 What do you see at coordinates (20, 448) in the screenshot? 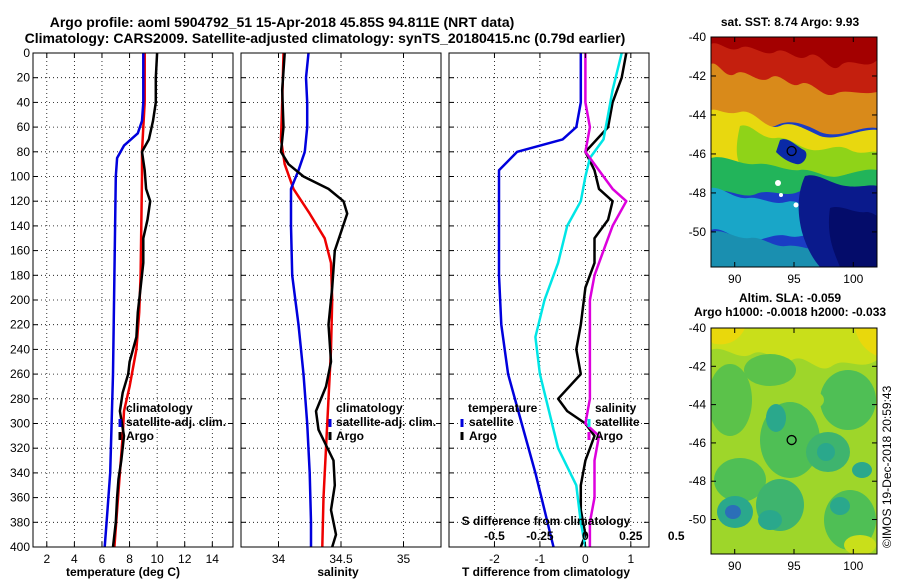
I see `y-tick-label: 320` at bounding box center [20, 448].